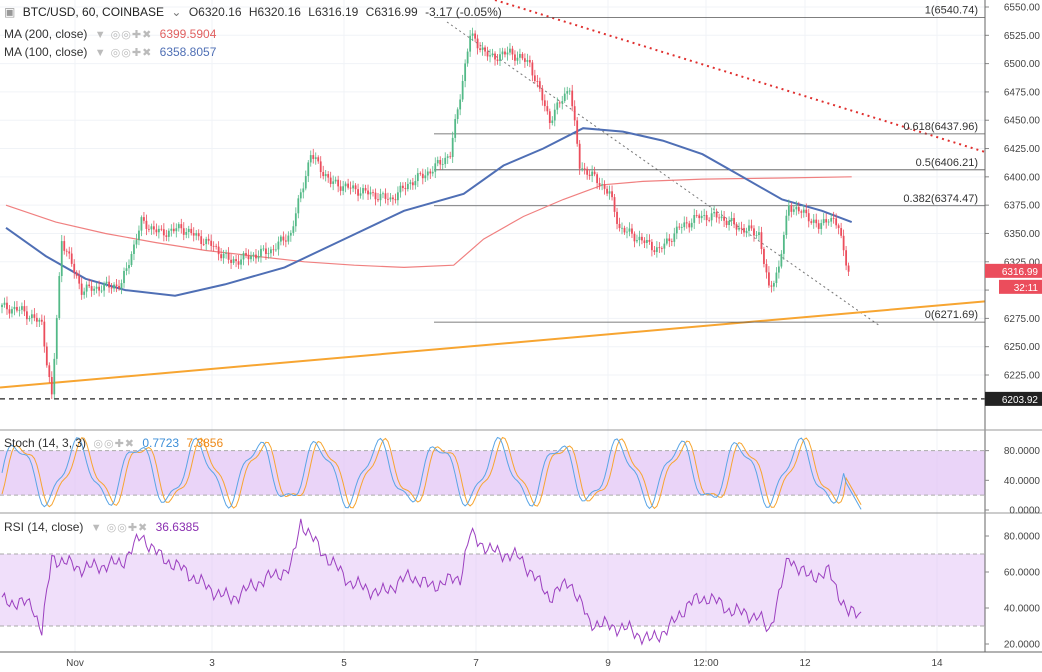 This screenshot has width=1042, height=672. I want to click on stoch-band, so click(492, 473).